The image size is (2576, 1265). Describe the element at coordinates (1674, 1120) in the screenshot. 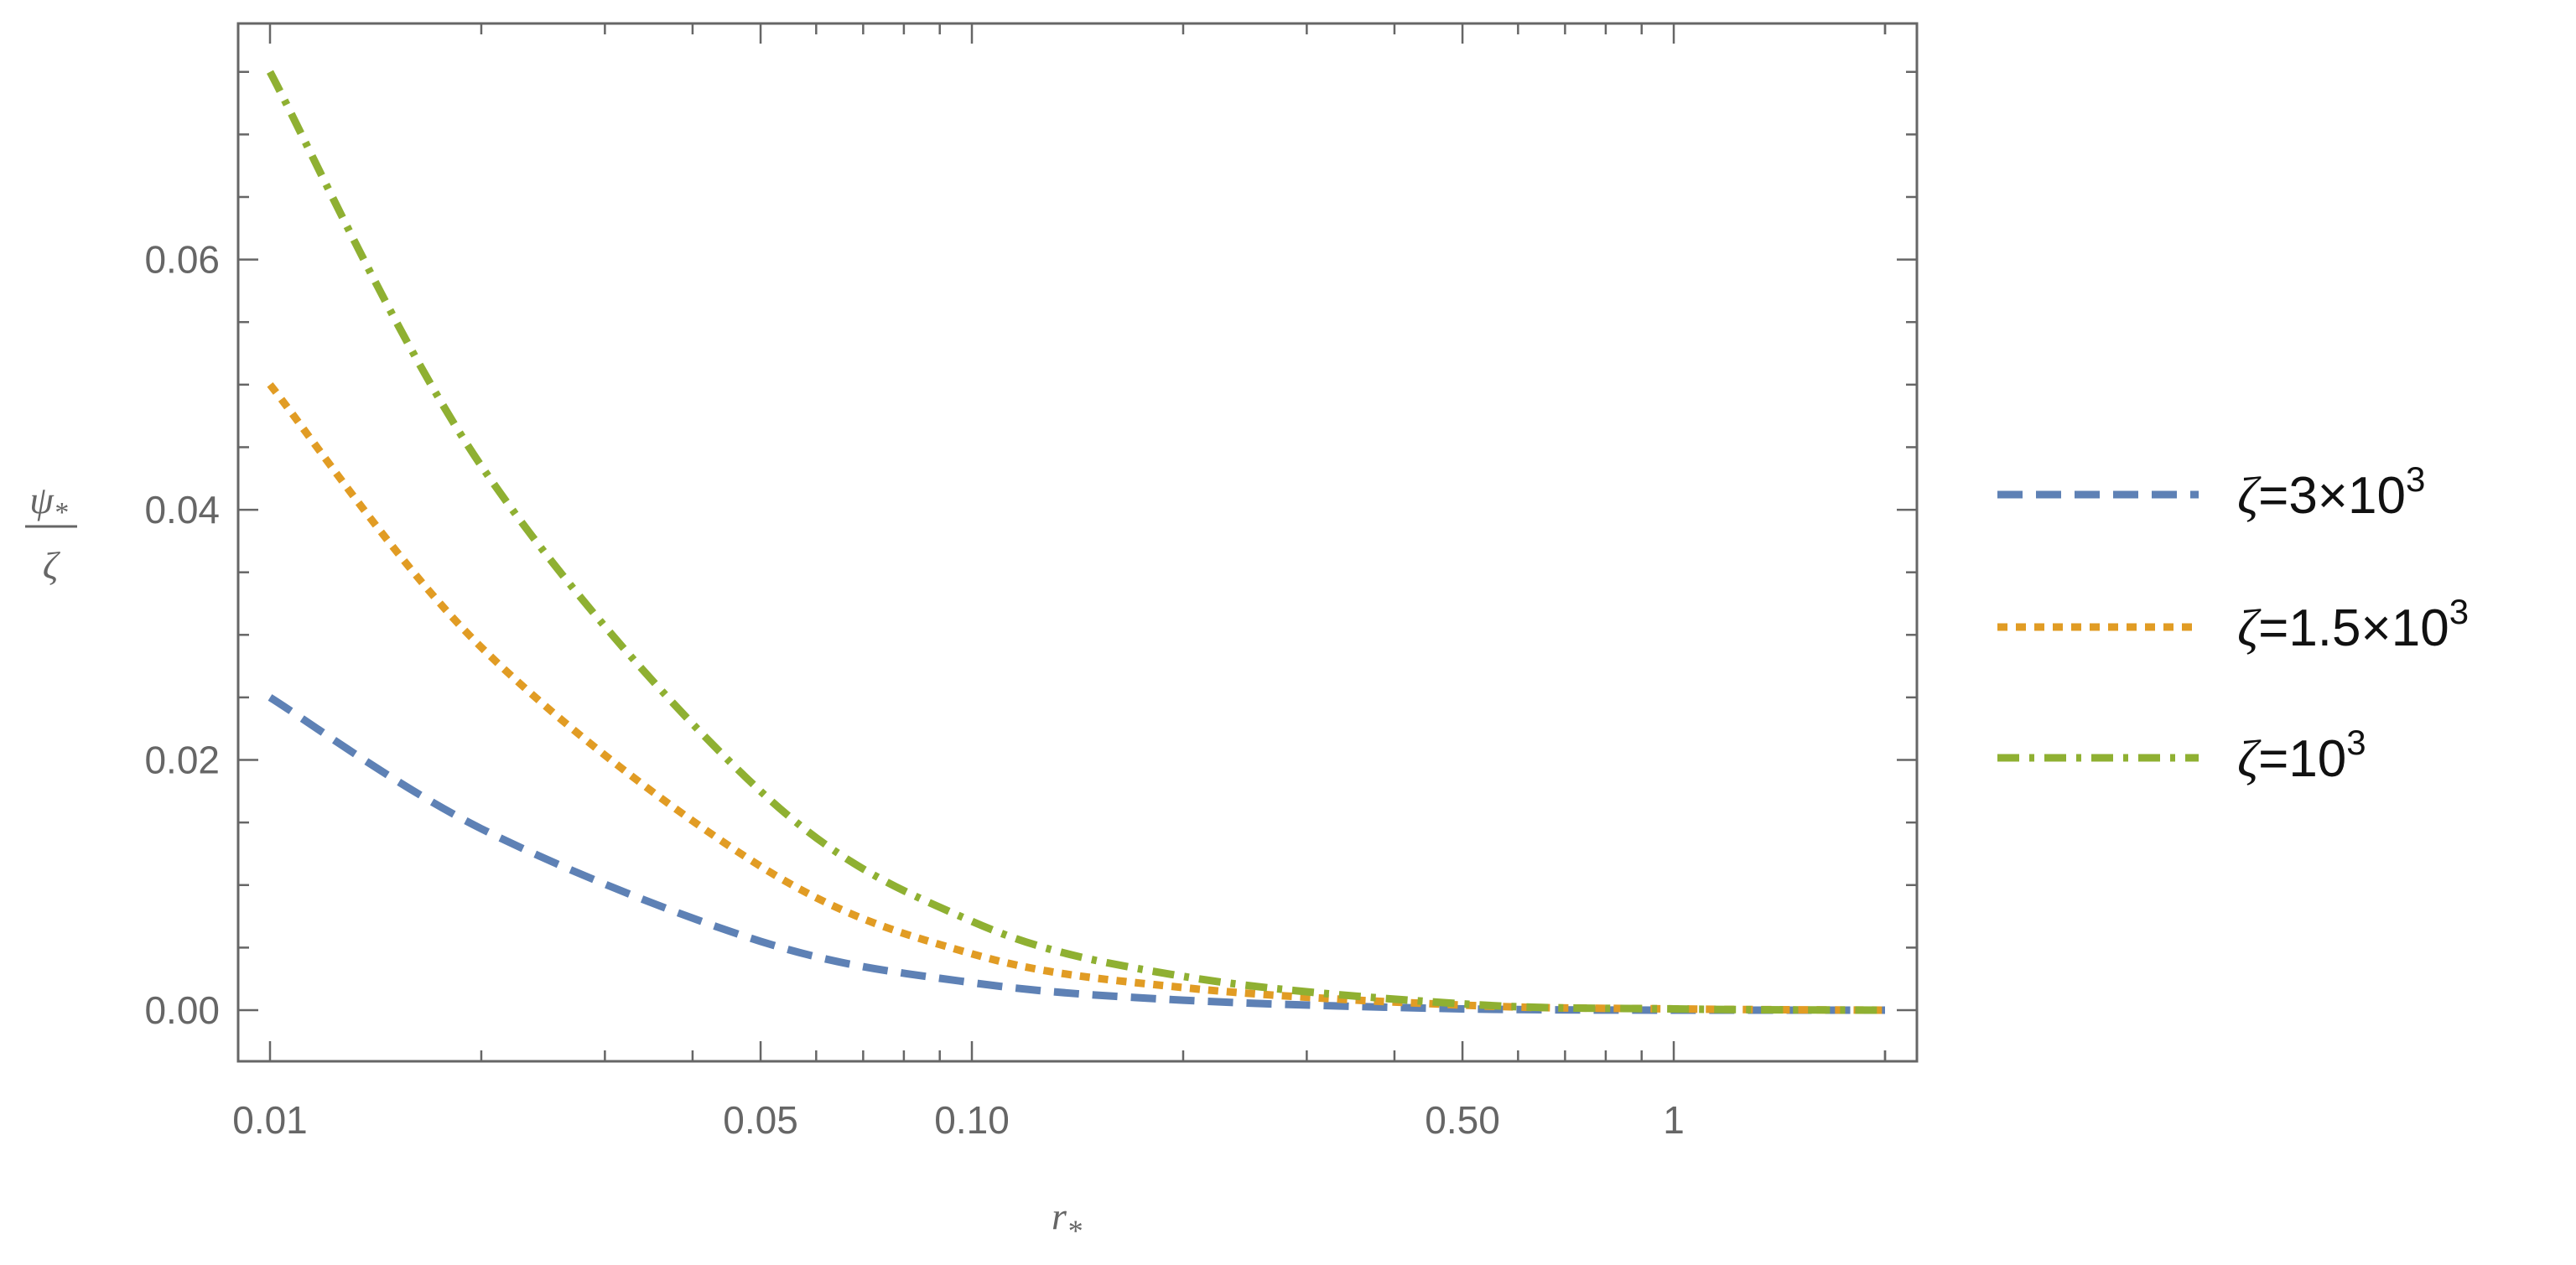

I see `x-tick-label: 1` at that location.